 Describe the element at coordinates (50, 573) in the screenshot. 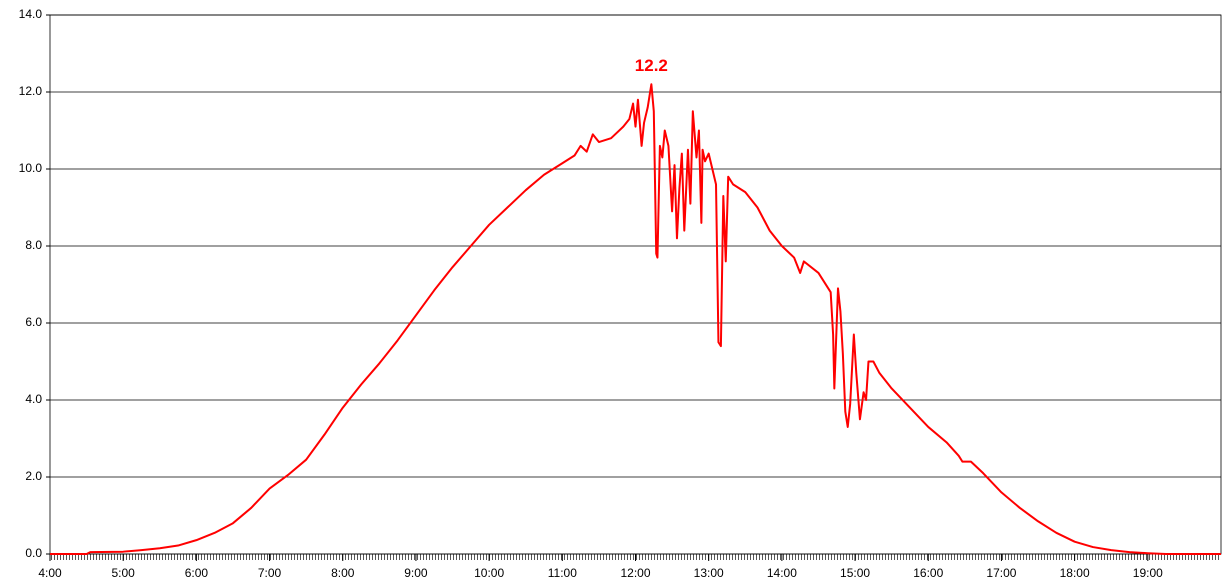

I see `x-tick-label: 4:00` at that location.